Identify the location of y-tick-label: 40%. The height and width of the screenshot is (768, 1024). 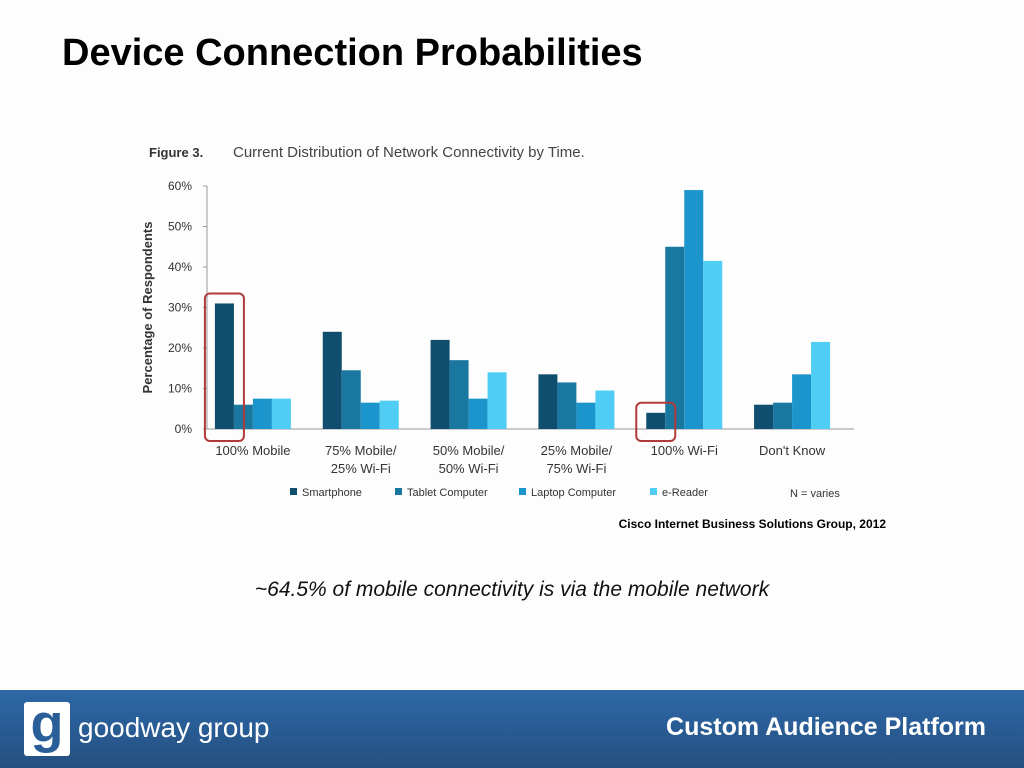
(180, 267).